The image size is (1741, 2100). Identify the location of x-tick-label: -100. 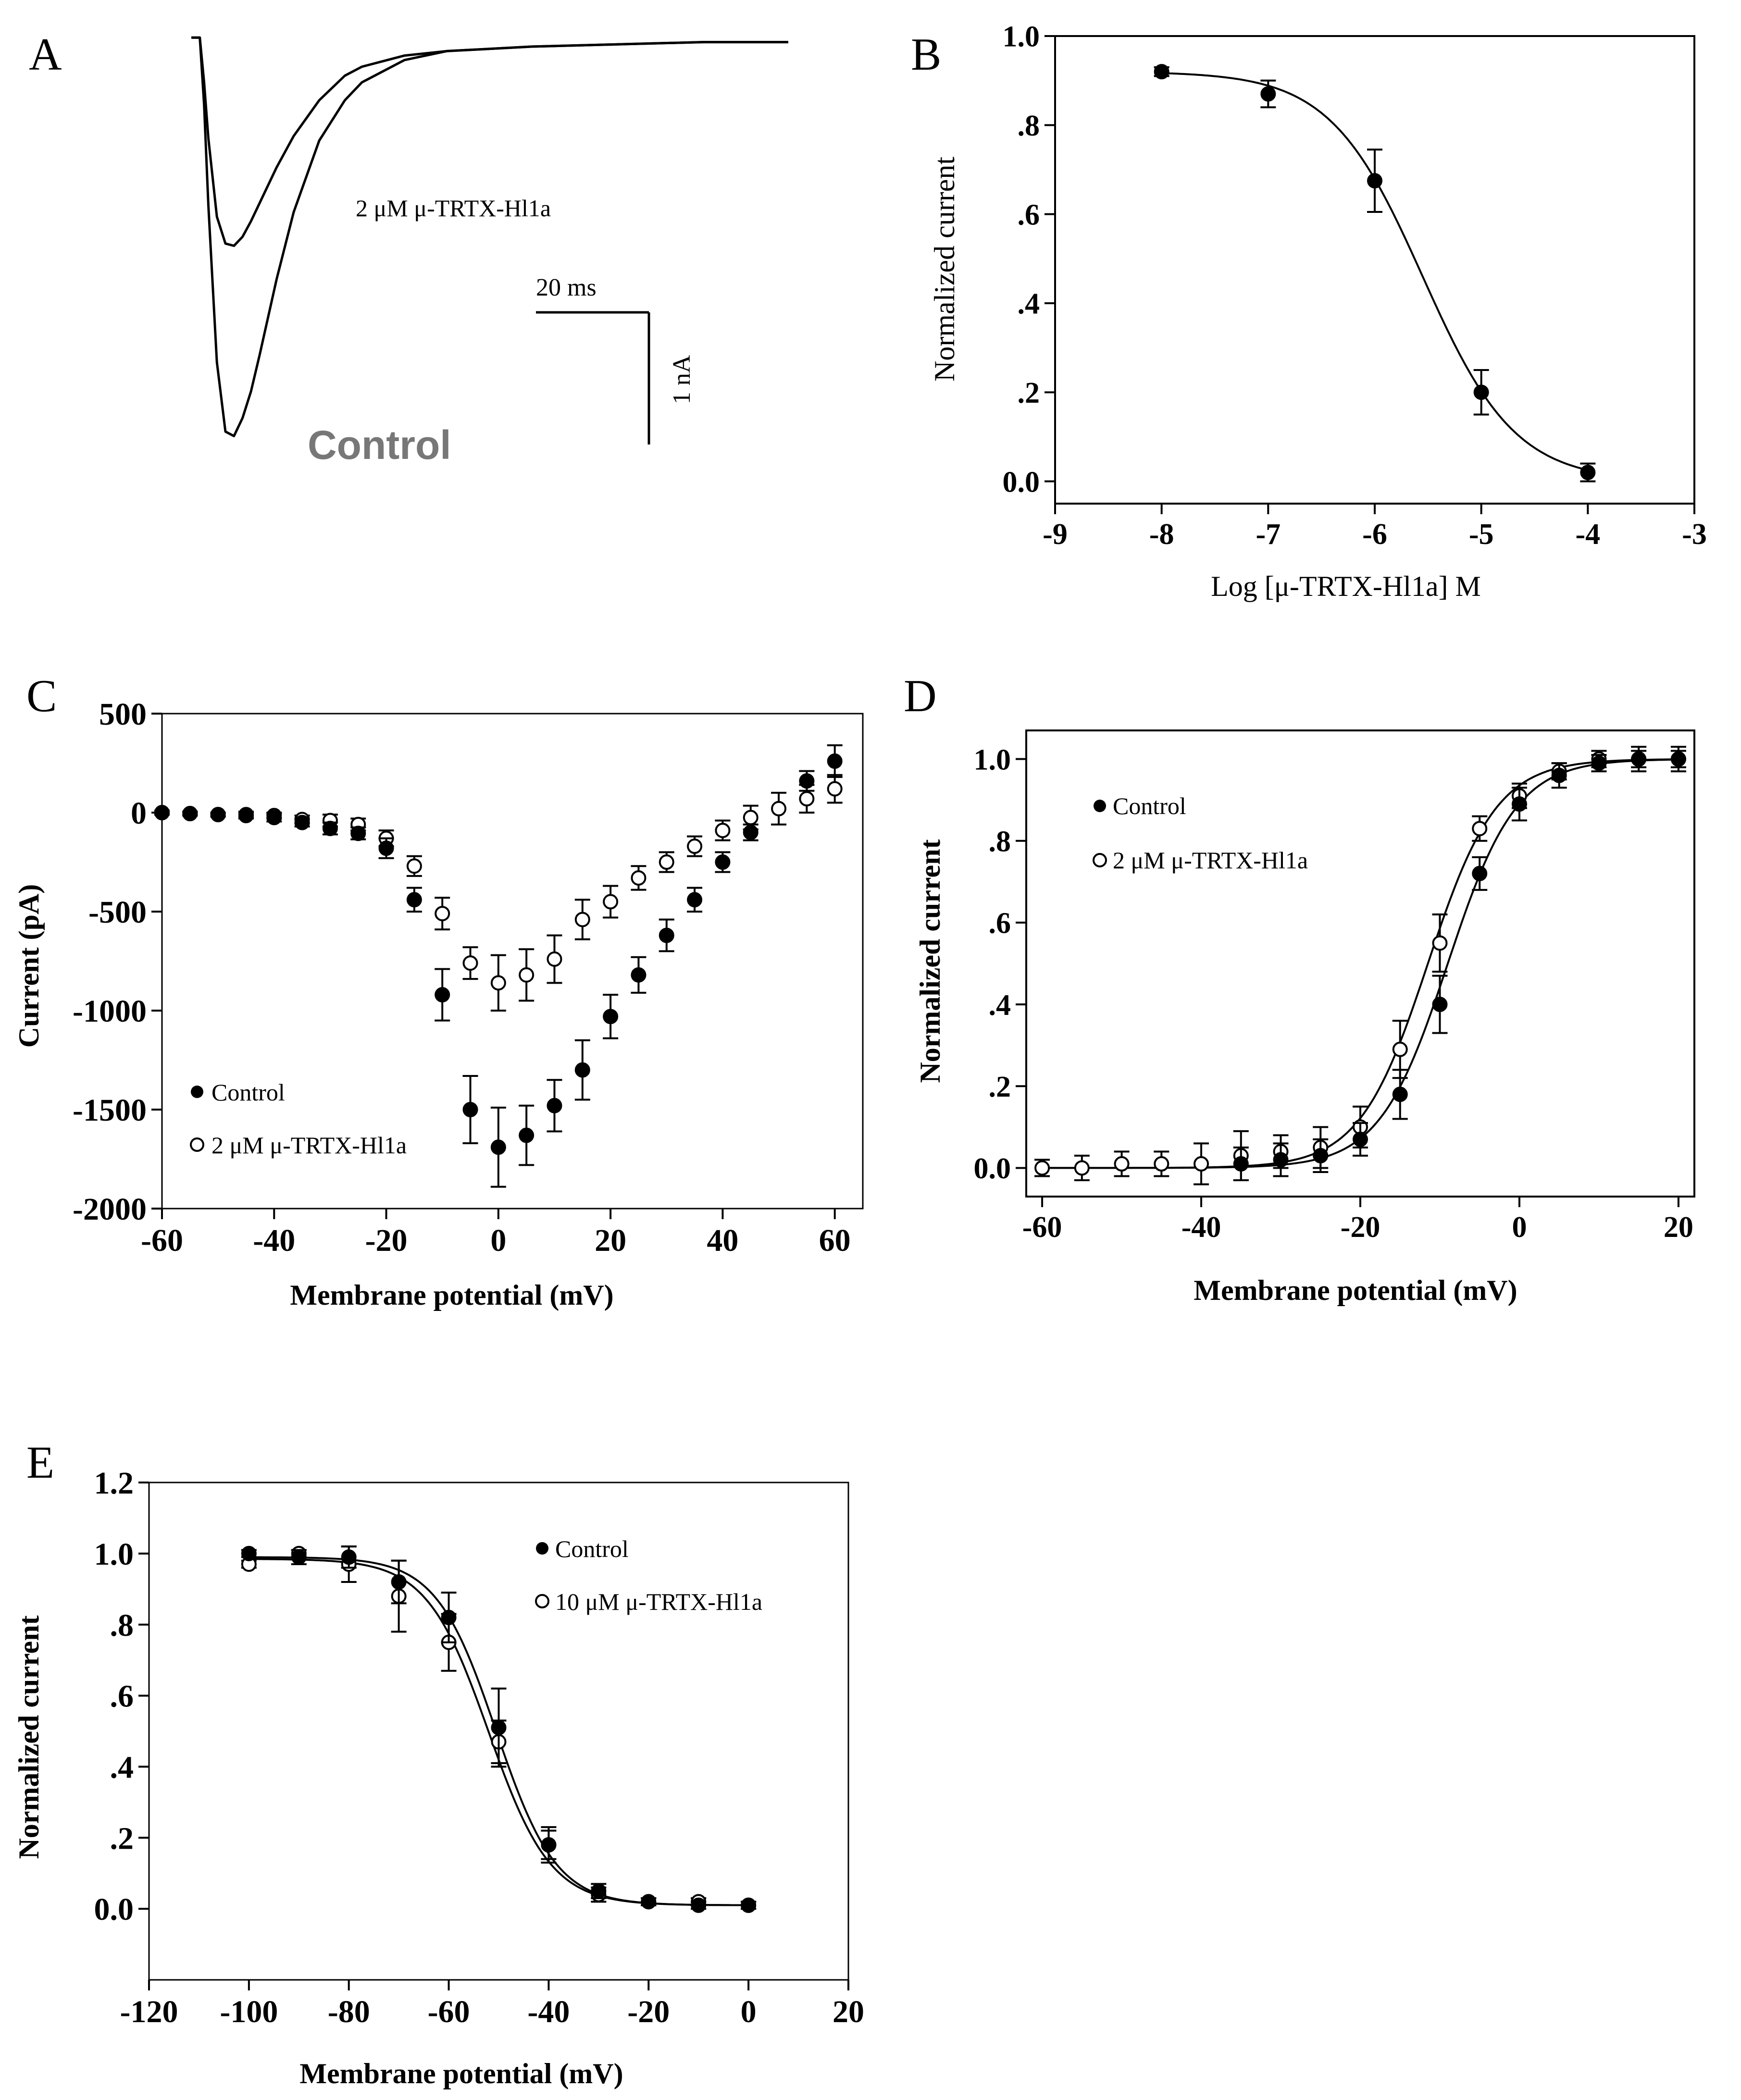
(249, 2012).